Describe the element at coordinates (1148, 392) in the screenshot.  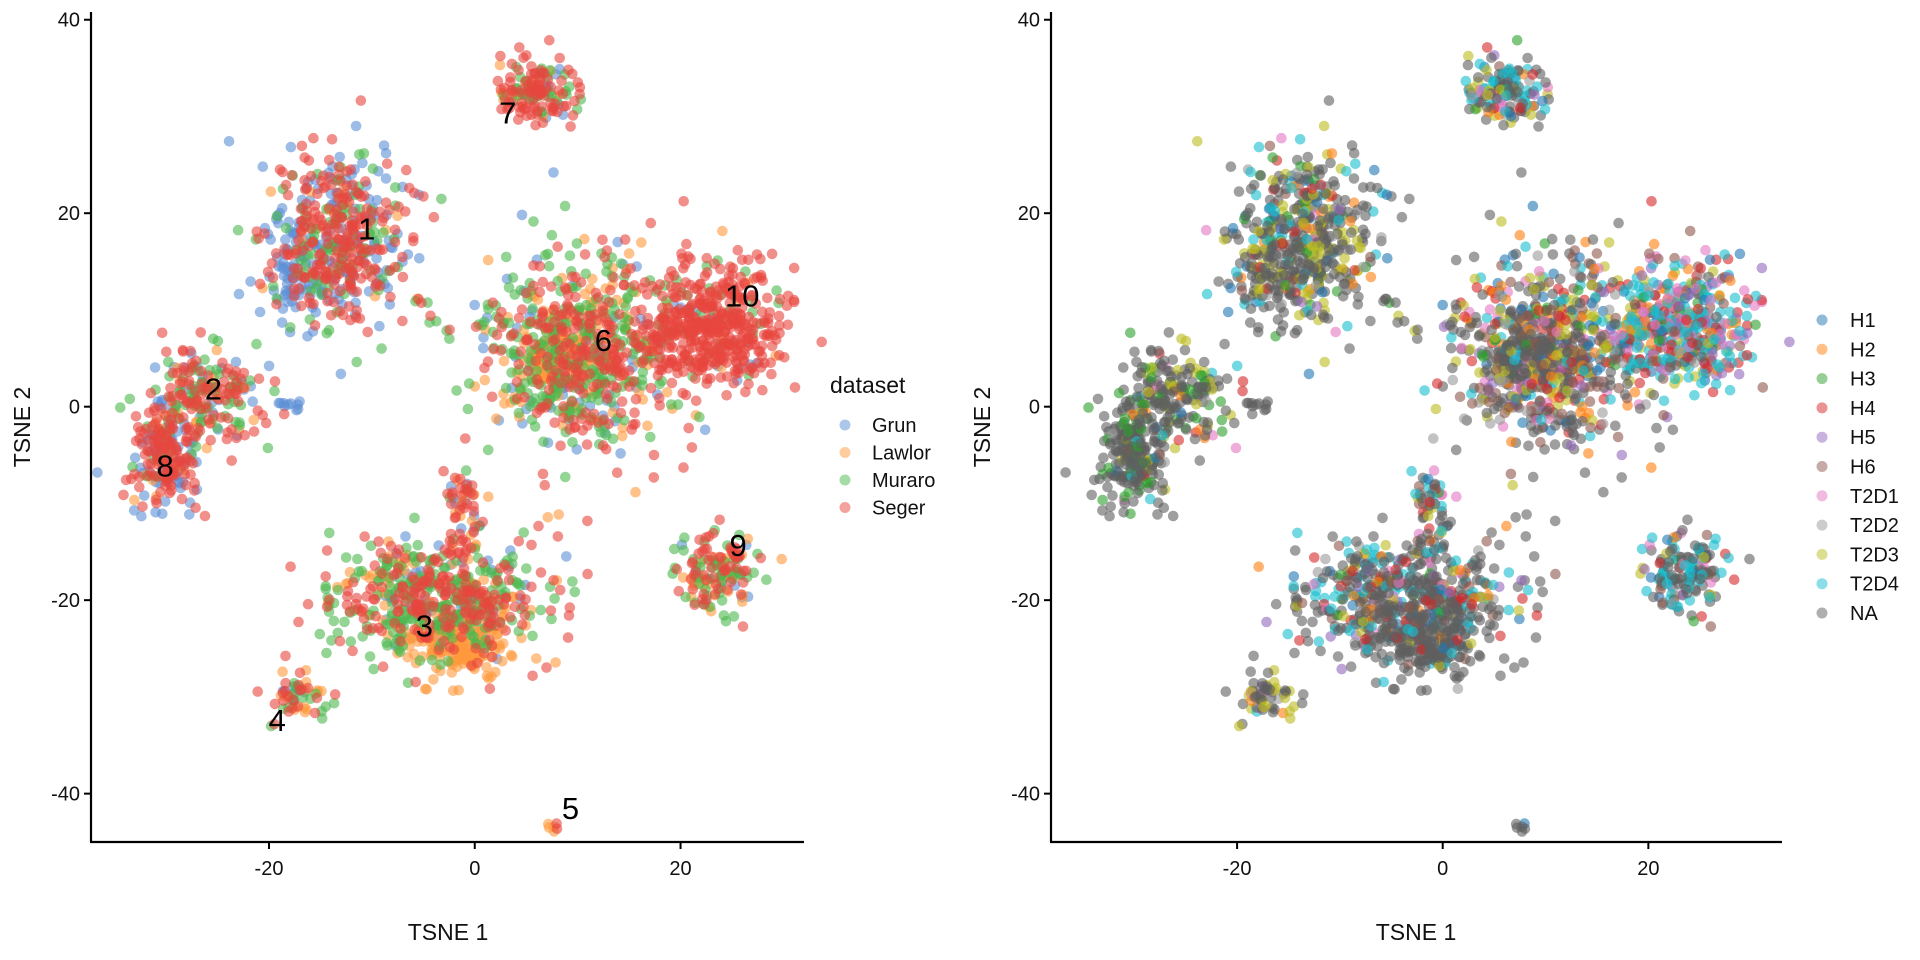
I see `point-t2d3` at that location.